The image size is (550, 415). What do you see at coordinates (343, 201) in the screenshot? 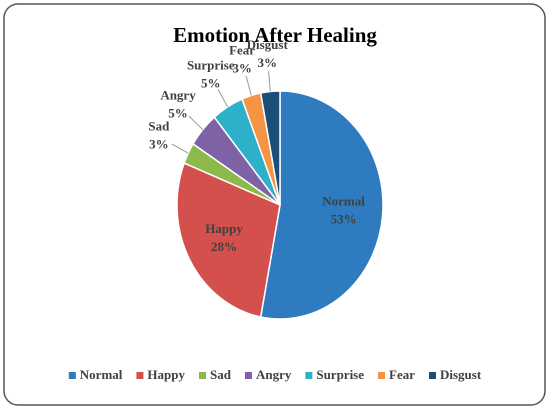
I see `data-label-name: Normal` at bounding box center [343, 201].